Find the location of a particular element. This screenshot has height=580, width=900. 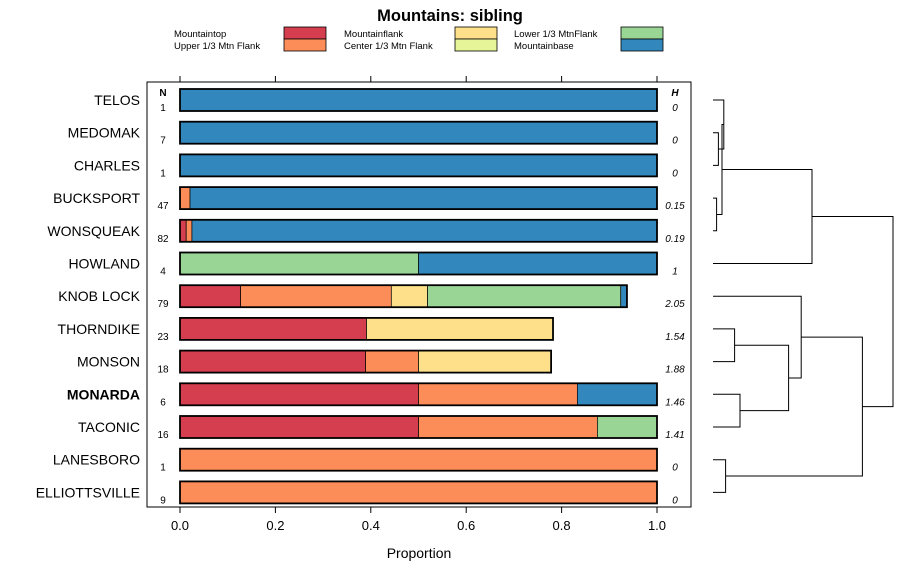

n-value: 4 is located at coordinates (163, 272).